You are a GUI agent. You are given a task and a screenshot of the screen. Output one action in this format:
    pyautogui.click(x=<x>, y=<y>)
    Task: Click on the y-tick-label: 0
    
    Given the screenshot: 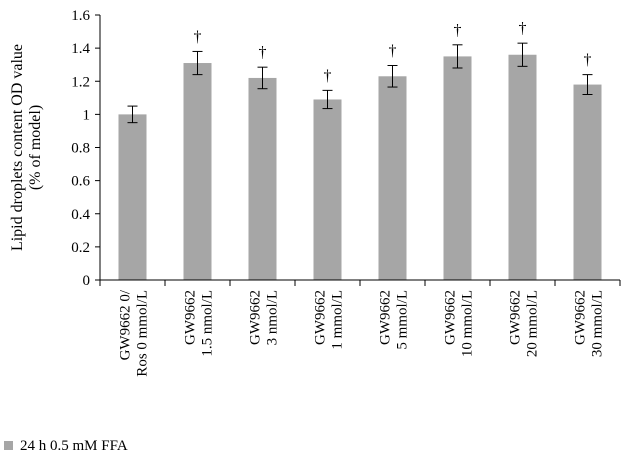 What is the action you would take?
    pyautogui.click(x=87, y=281)
    